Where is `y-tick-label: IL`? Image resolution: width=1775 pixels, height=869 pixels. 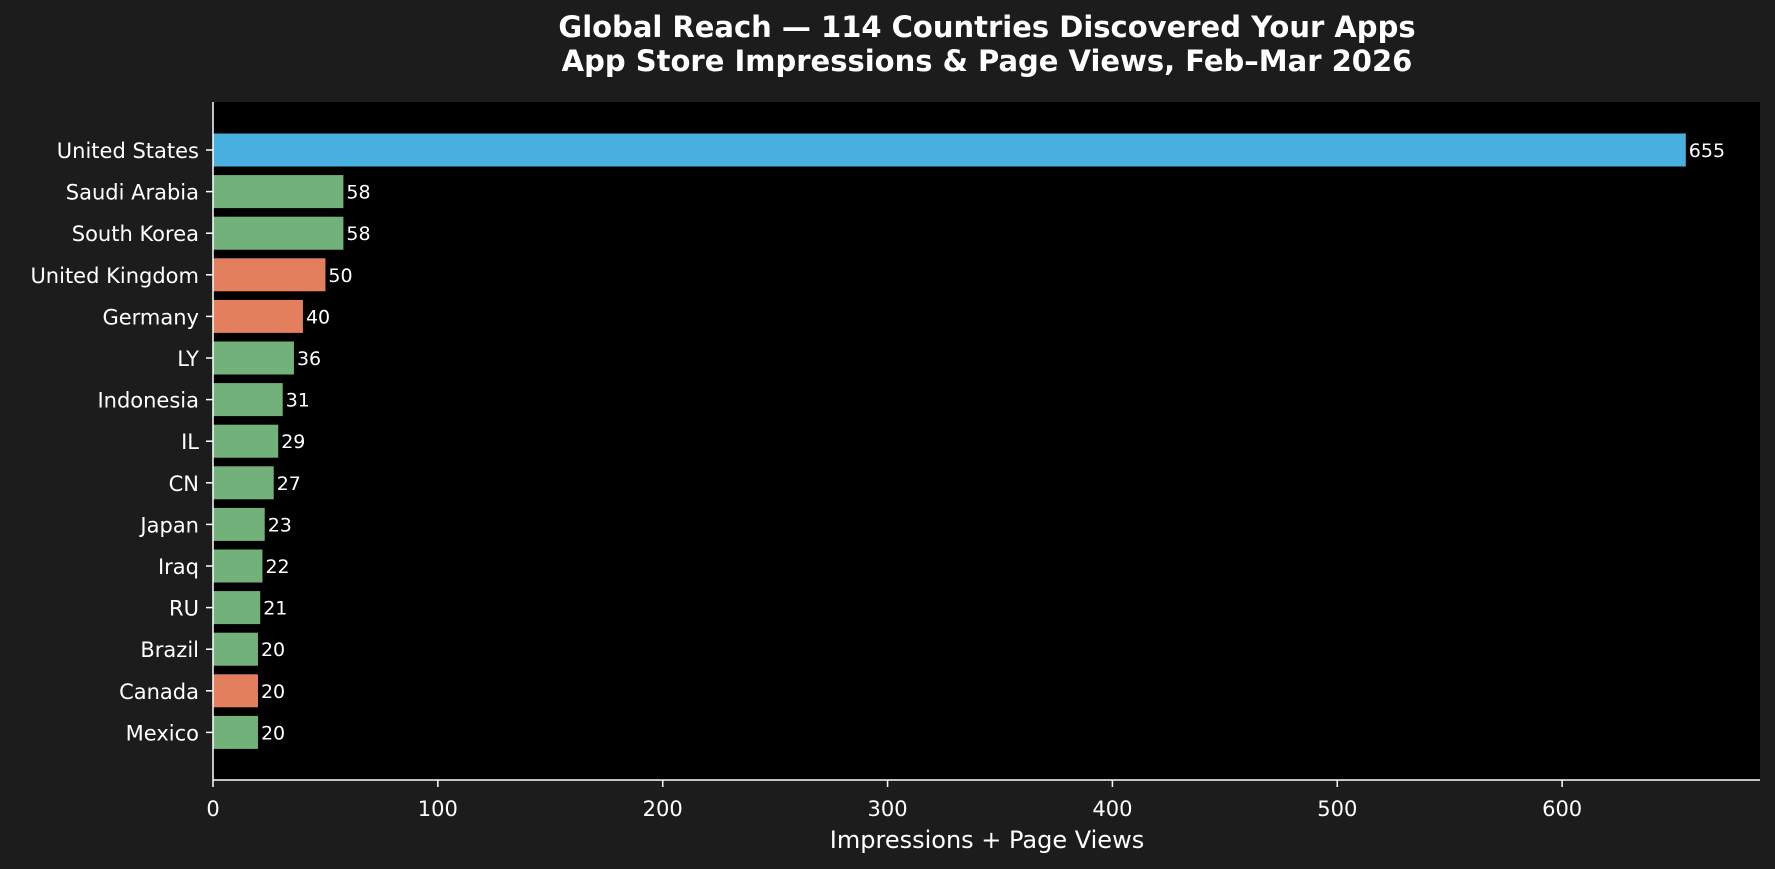
y-tick-label: IL is located at coordinates (190, 442).